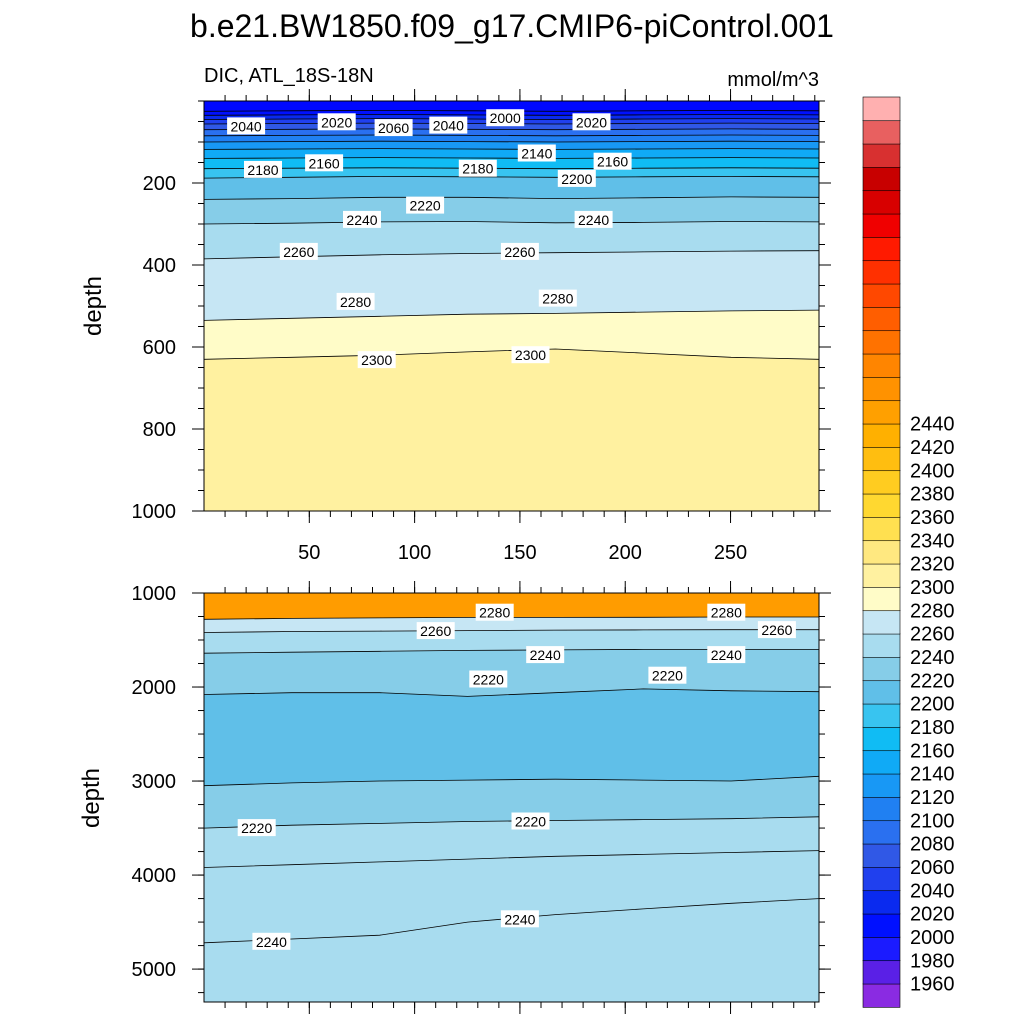 The image size is (1024, 1024). I want to click on colorbar-label: 2360, so click(932, 518).